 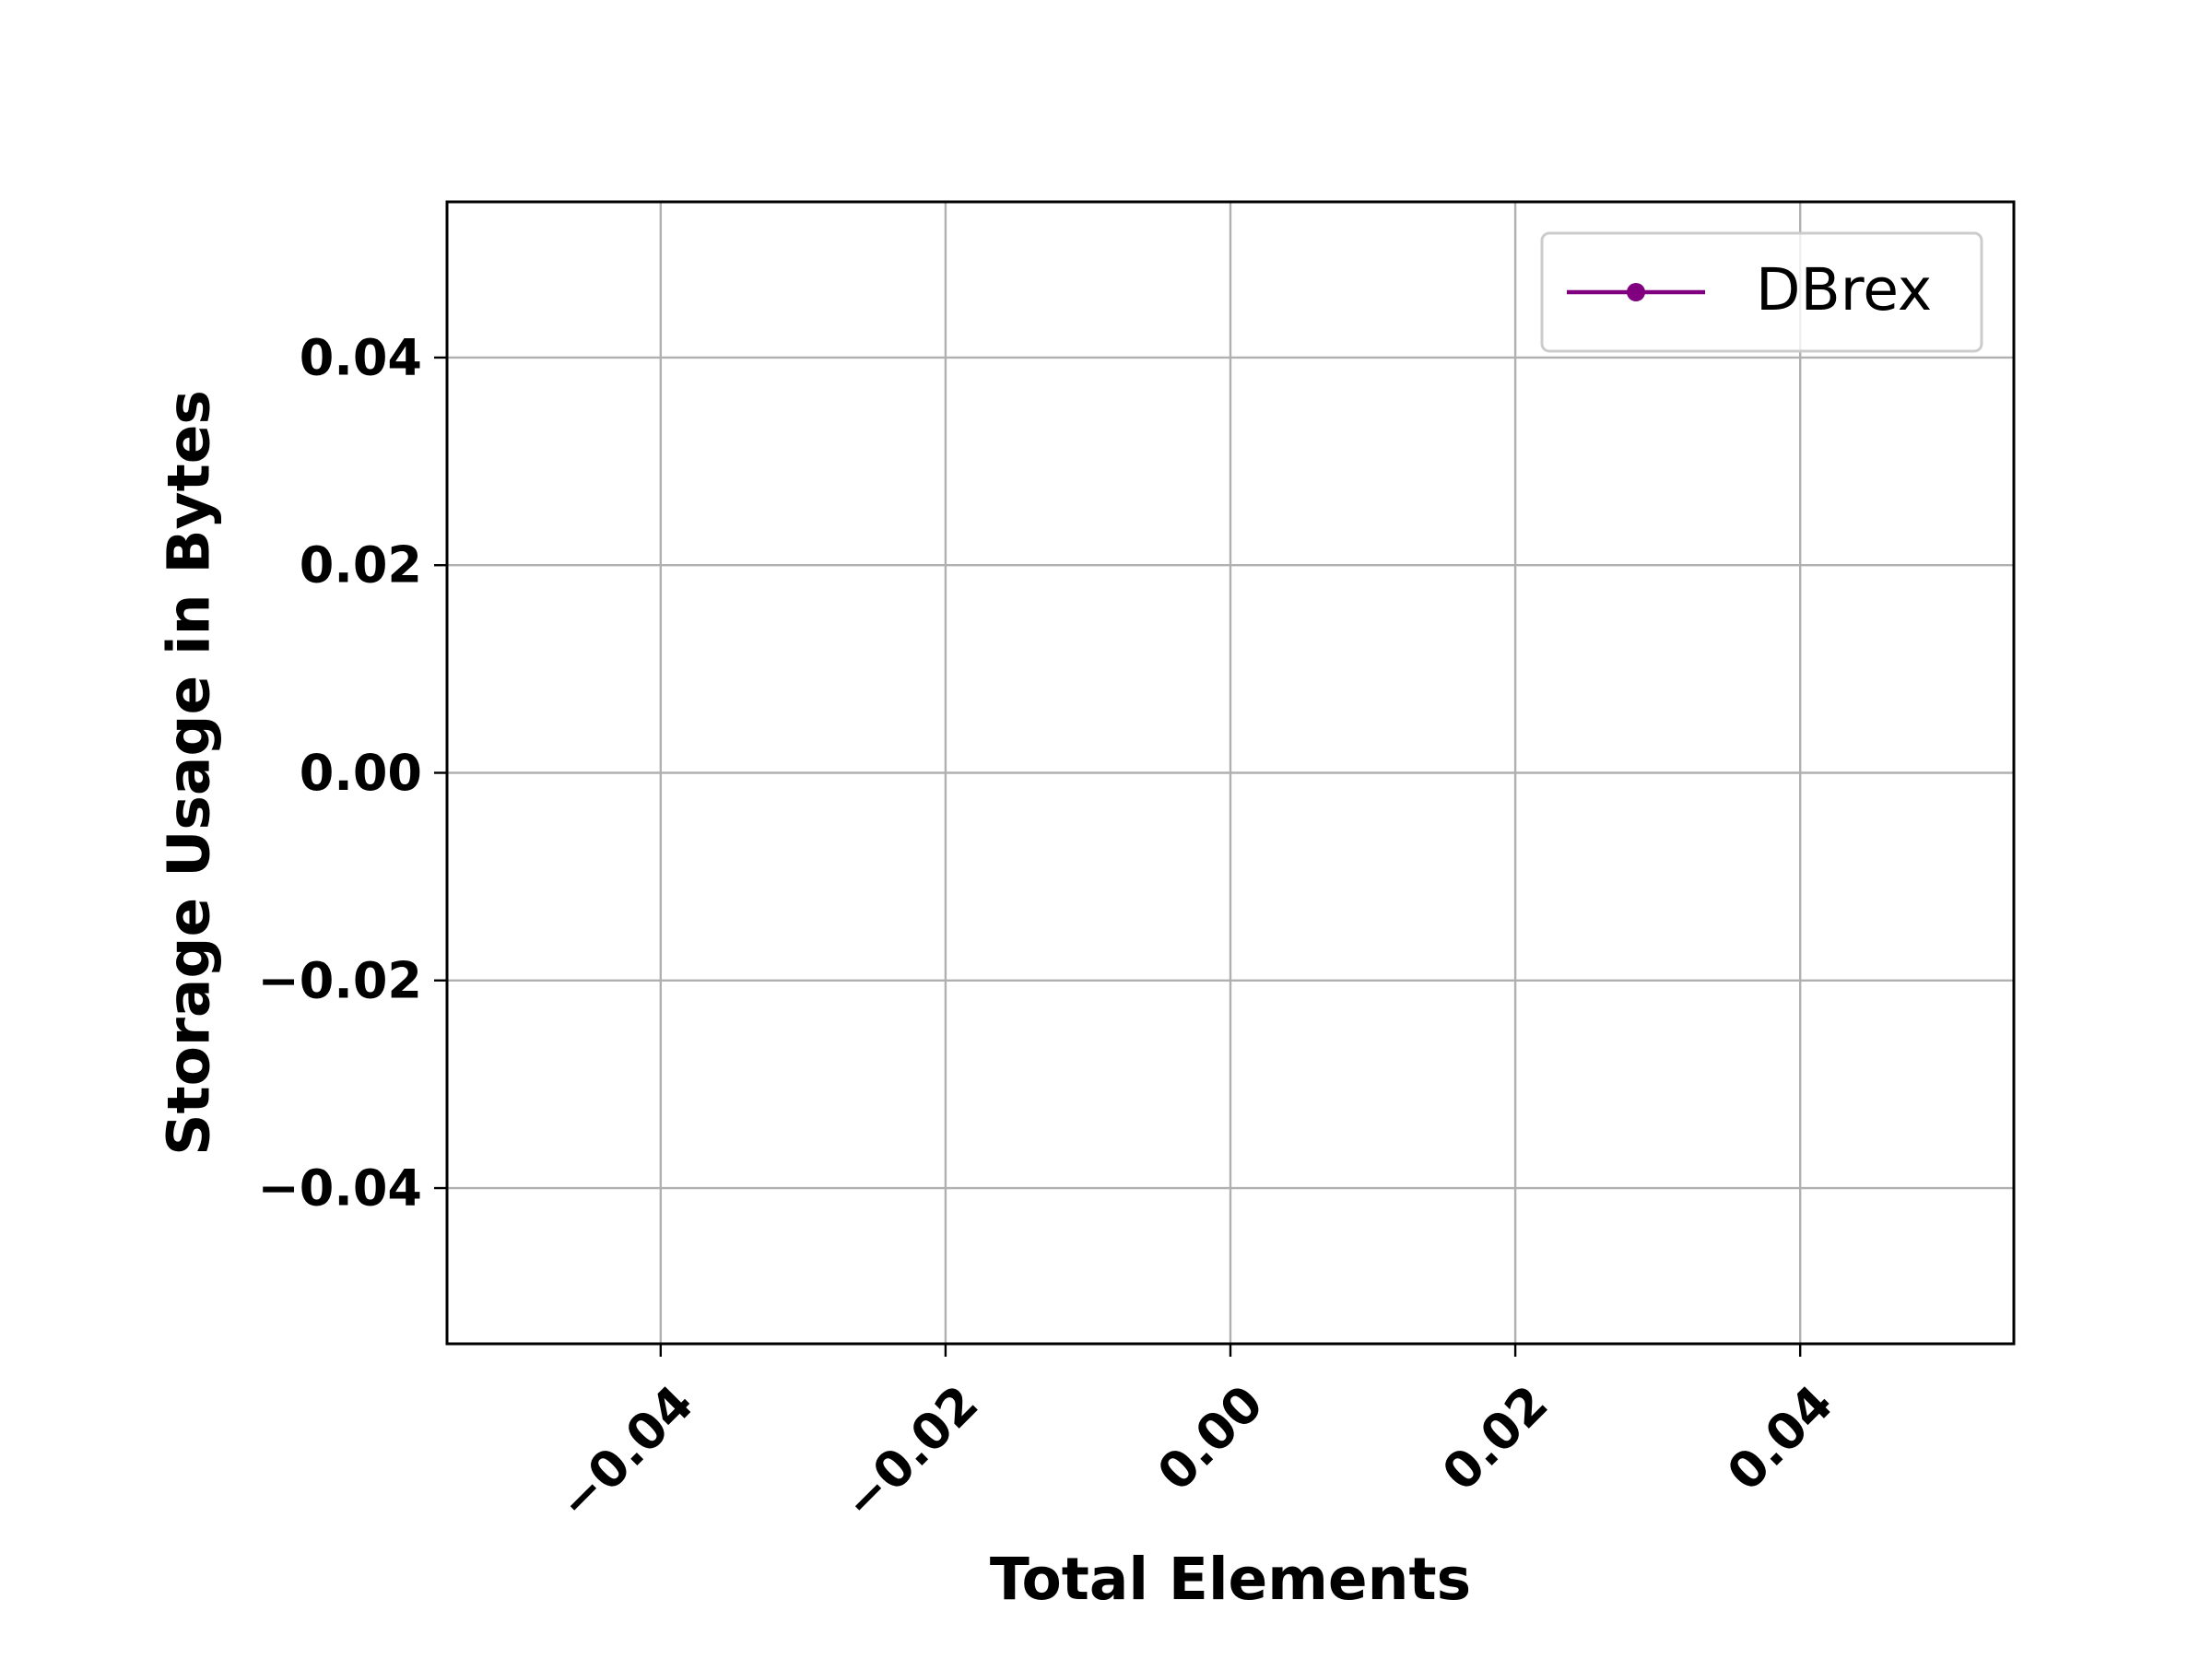 I want to click on y-tick-label-4: 0.04, so click(x=361, y=357).